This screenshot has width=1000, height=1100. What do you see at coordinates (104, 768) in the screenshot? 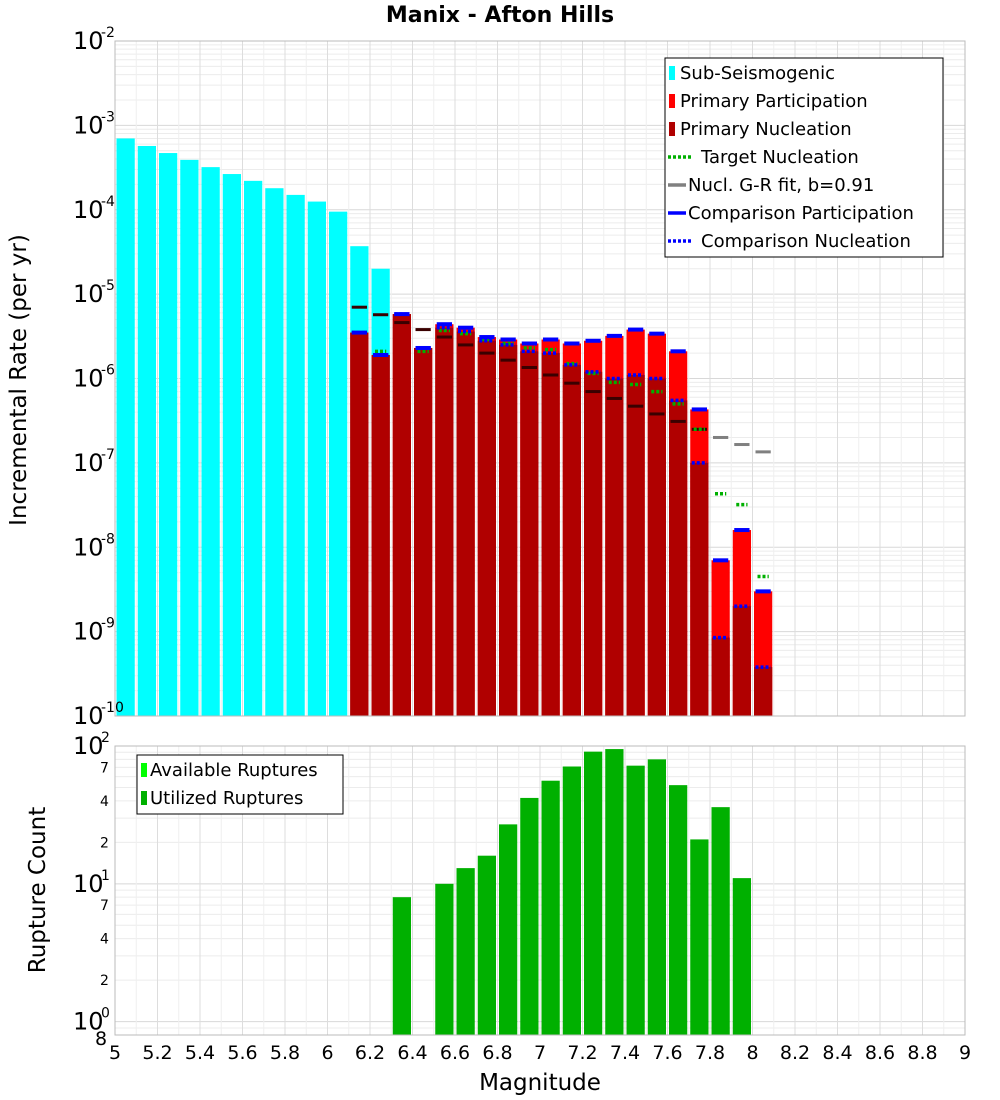
I see `bottom-y-minor-tick: 7` at bounding box center [104, 768].